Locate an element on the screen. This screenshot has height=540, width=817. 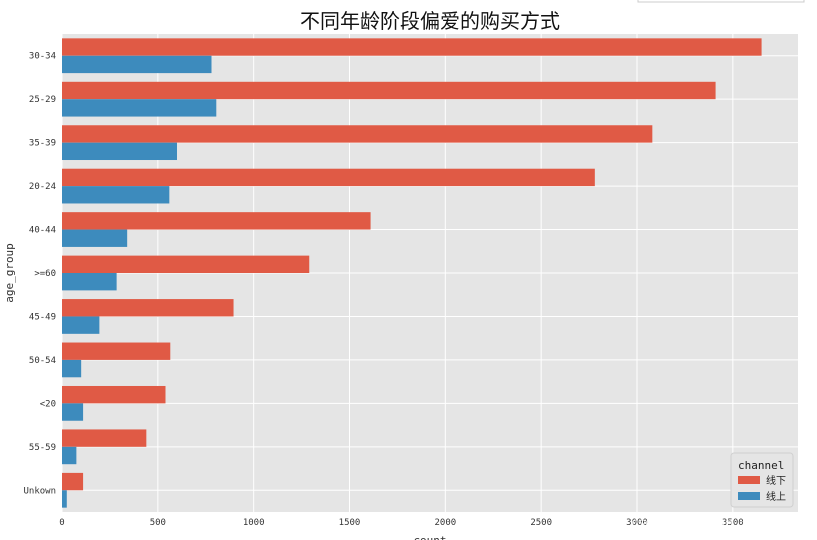
y-tick-label: <20 is located at coordinates (48, 404).